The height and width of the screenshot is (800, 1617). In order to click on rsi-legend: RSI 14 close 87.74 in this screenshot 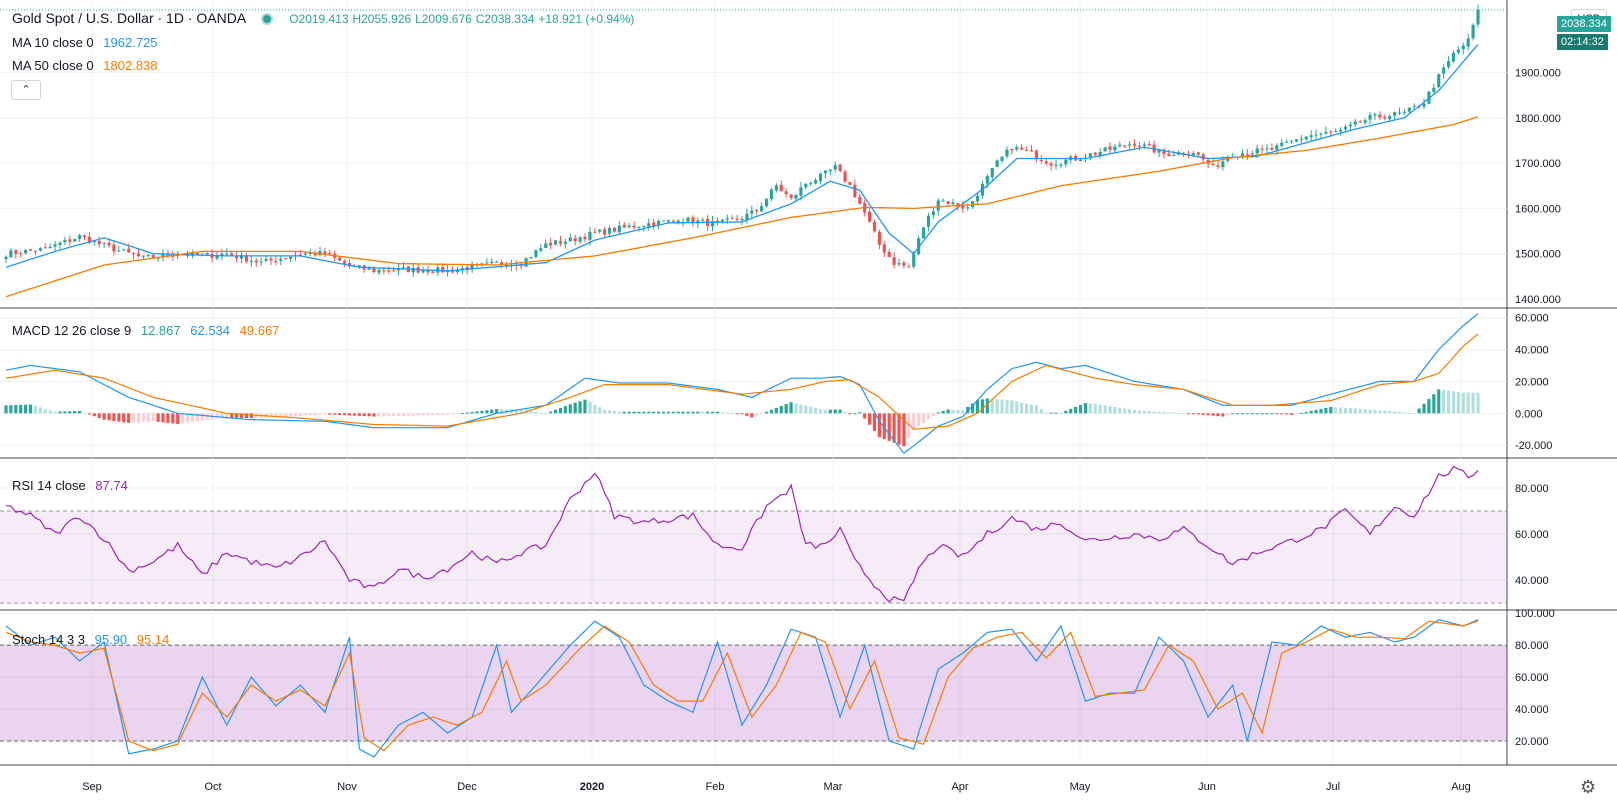, I will do `click(73, 485)`.